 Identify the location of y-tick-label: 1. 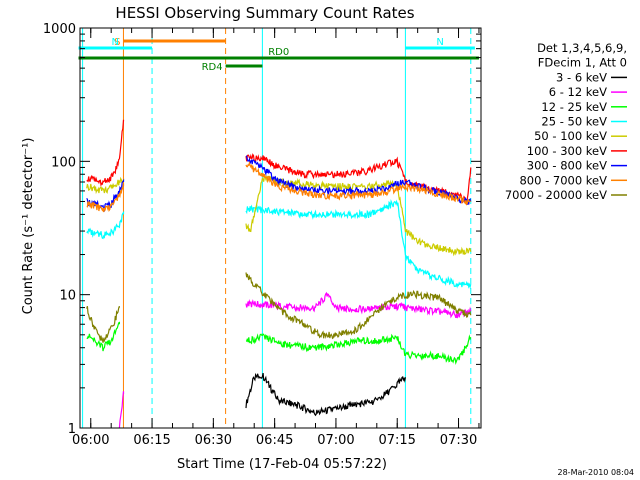
(72, 429).